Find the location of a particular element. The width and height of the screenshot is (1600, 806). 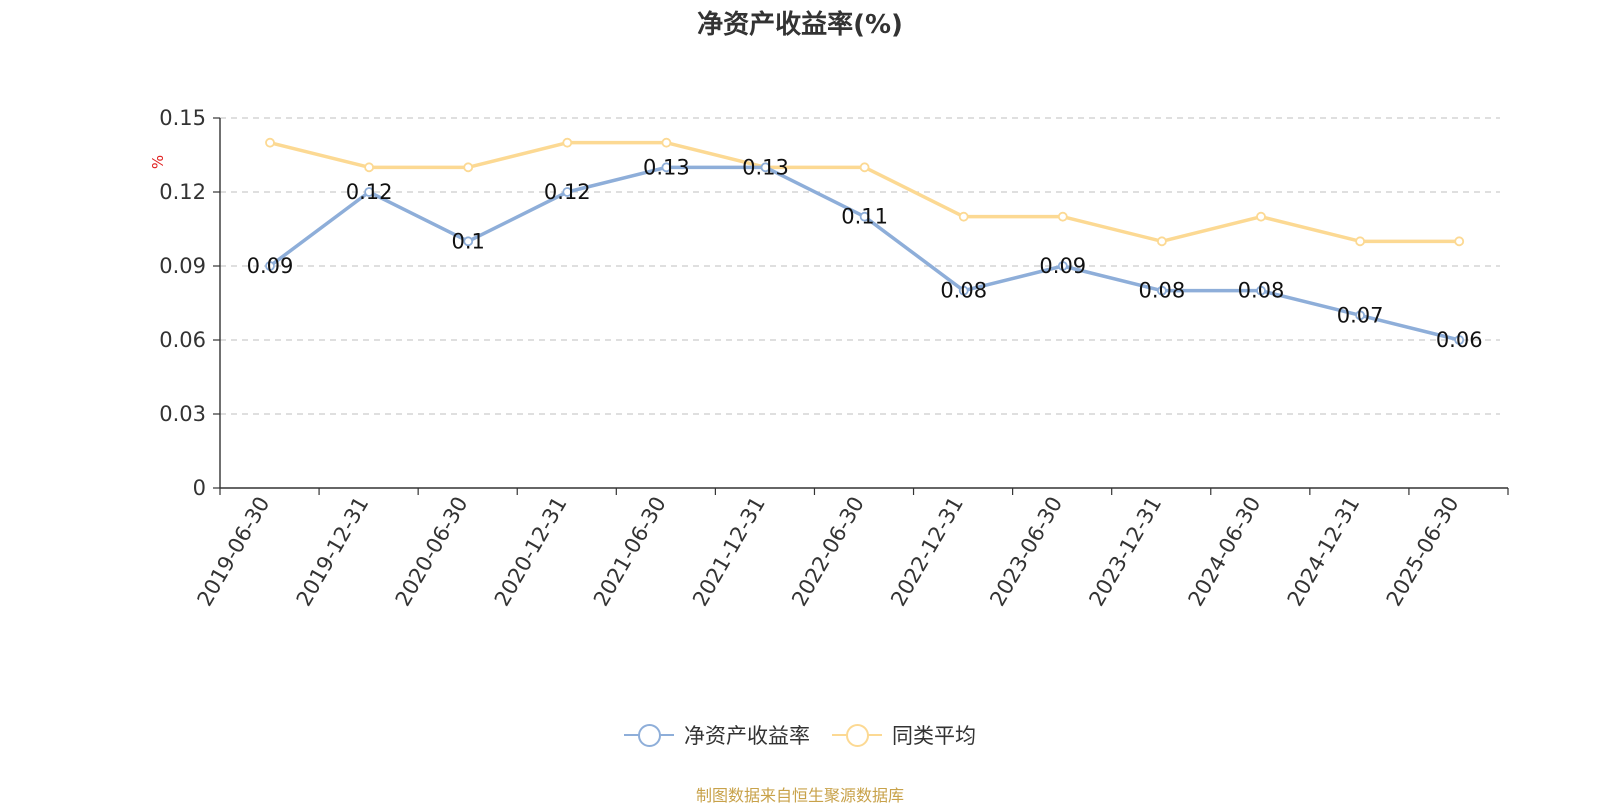

data-label: 0.06 is located at coordinates (1459, 340).